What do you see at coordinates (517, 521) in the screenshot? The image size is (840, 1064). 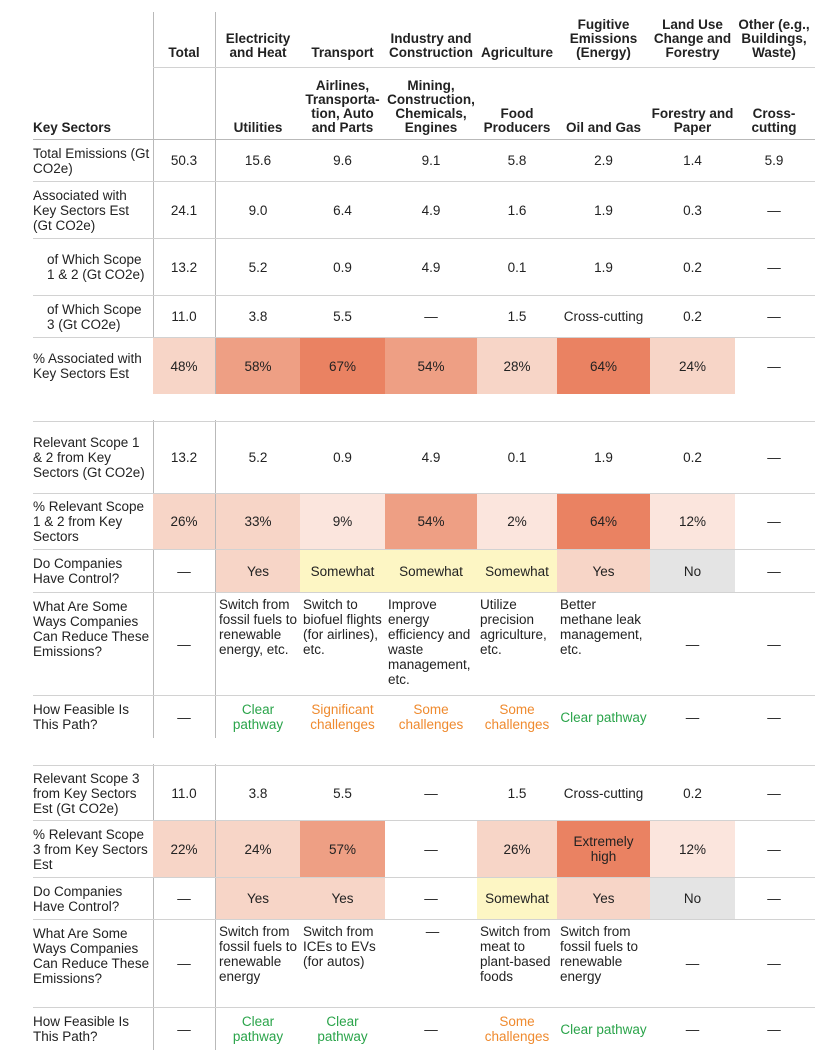 I see `cell-agriculture: 2%` at bounding box center [517, 521].